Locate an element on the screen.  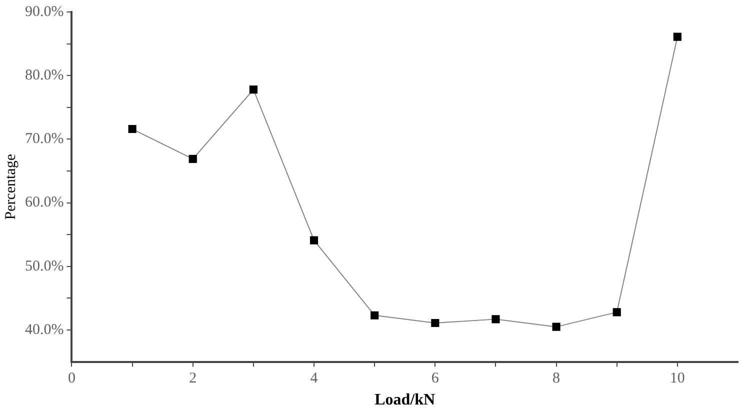
y-tick-label: 80.0% is located at coordinates (44, 76).